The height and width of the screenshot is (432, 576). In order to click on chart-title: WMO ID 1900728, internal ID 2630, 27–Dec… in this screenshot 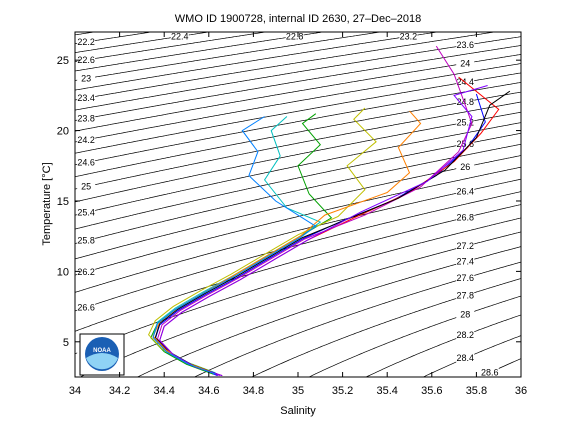, I will do `click(298, 19)`.